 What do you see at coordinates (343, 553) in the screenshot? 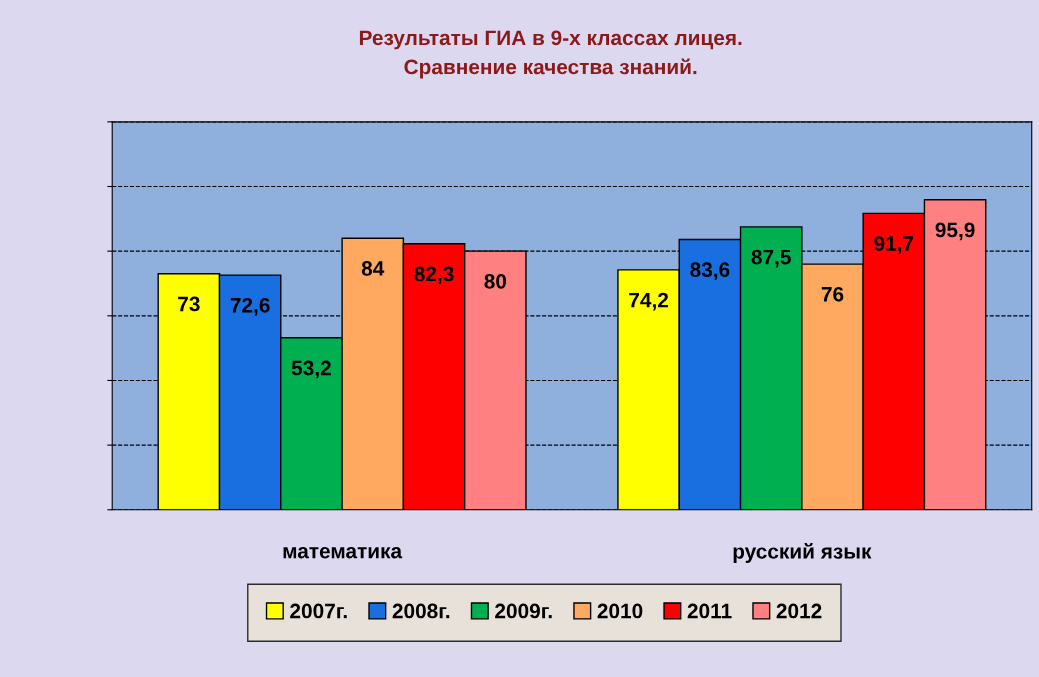
I see `x-tick-label: математика` at bounding box center [343, 553].